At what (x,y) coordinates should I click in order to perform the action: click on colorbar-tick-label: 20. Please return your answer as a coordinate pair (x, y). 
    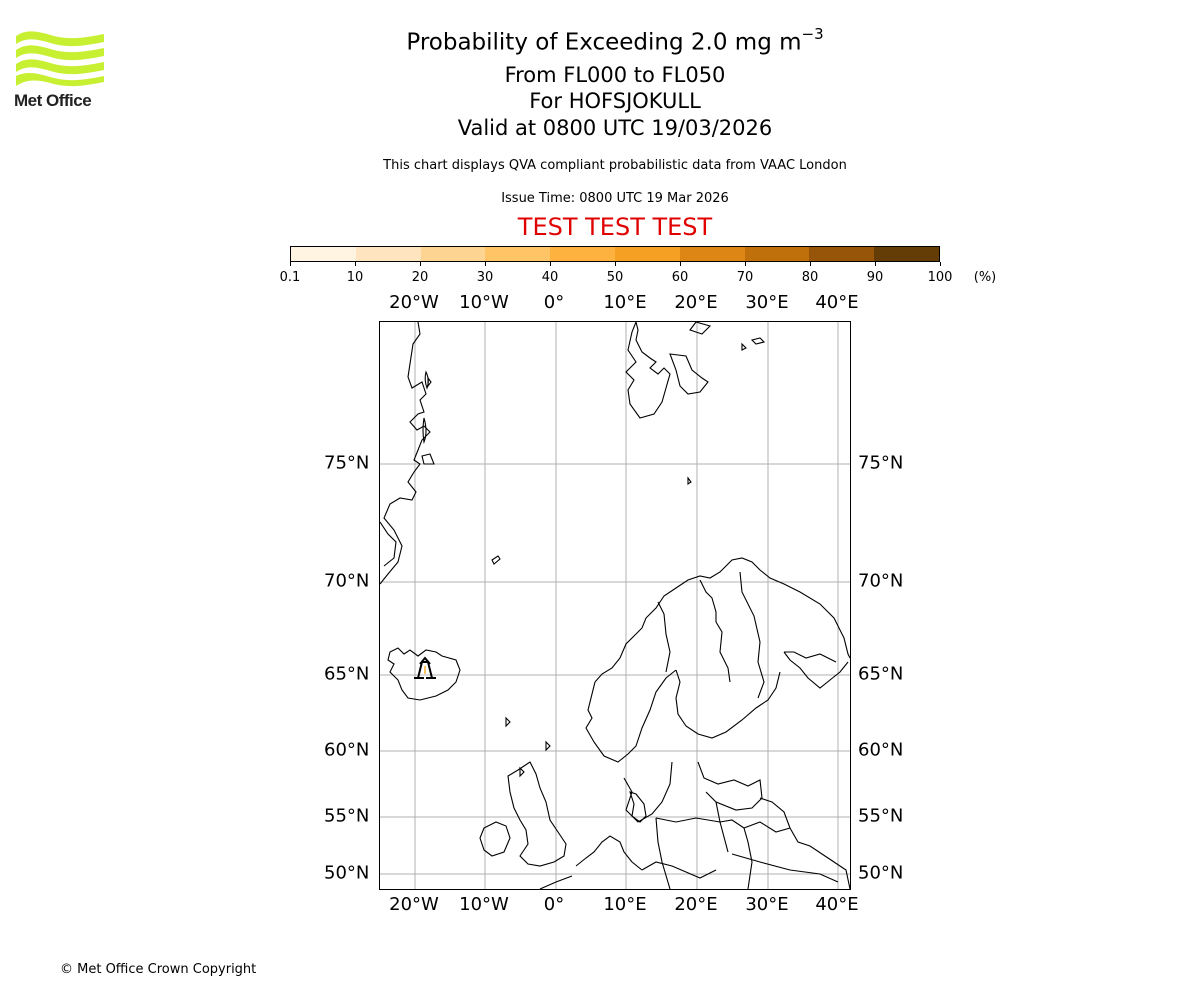
    Looking at the image, I should click on (420, 277).